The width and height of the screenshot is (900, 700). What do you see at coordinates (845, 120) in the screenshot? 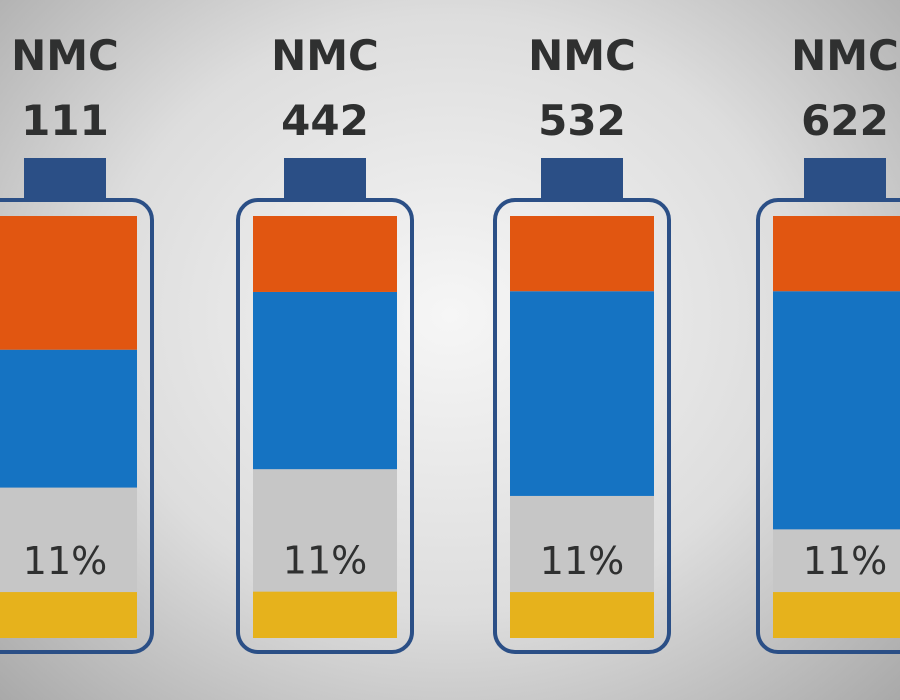
I see `category-label-line2: 622` at bounding box center [845, 120].